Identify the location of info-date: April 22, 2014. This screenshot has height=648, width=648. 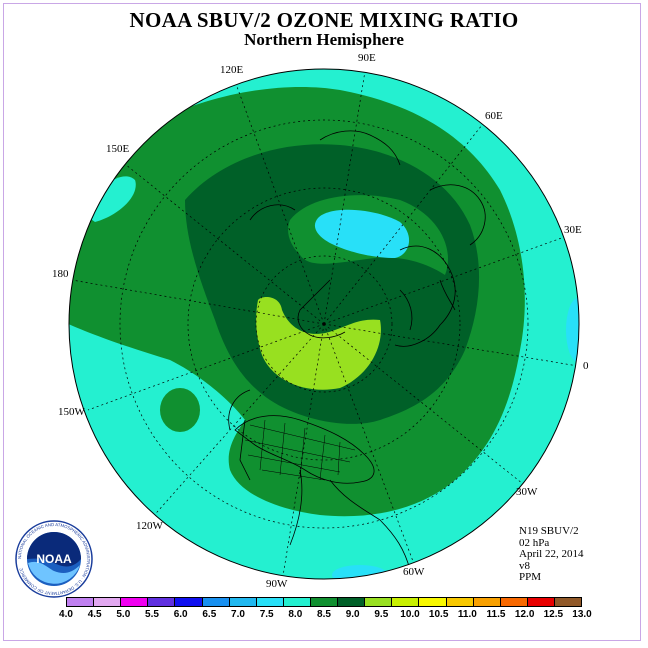
(551, 554).